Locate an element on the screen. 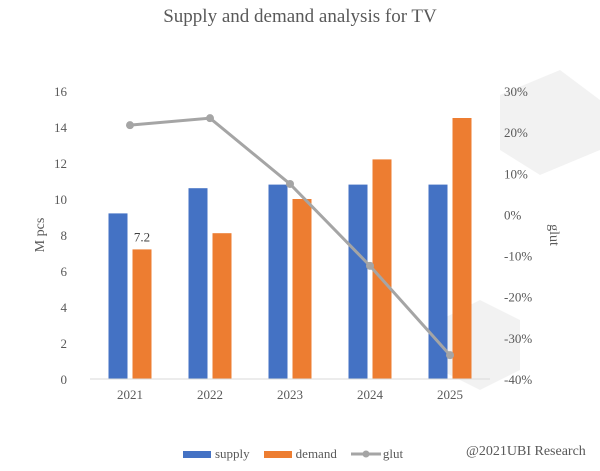 This screenshot has width=600, height=471. y2-tick-label: -30% is located at coordinates (518, 338).